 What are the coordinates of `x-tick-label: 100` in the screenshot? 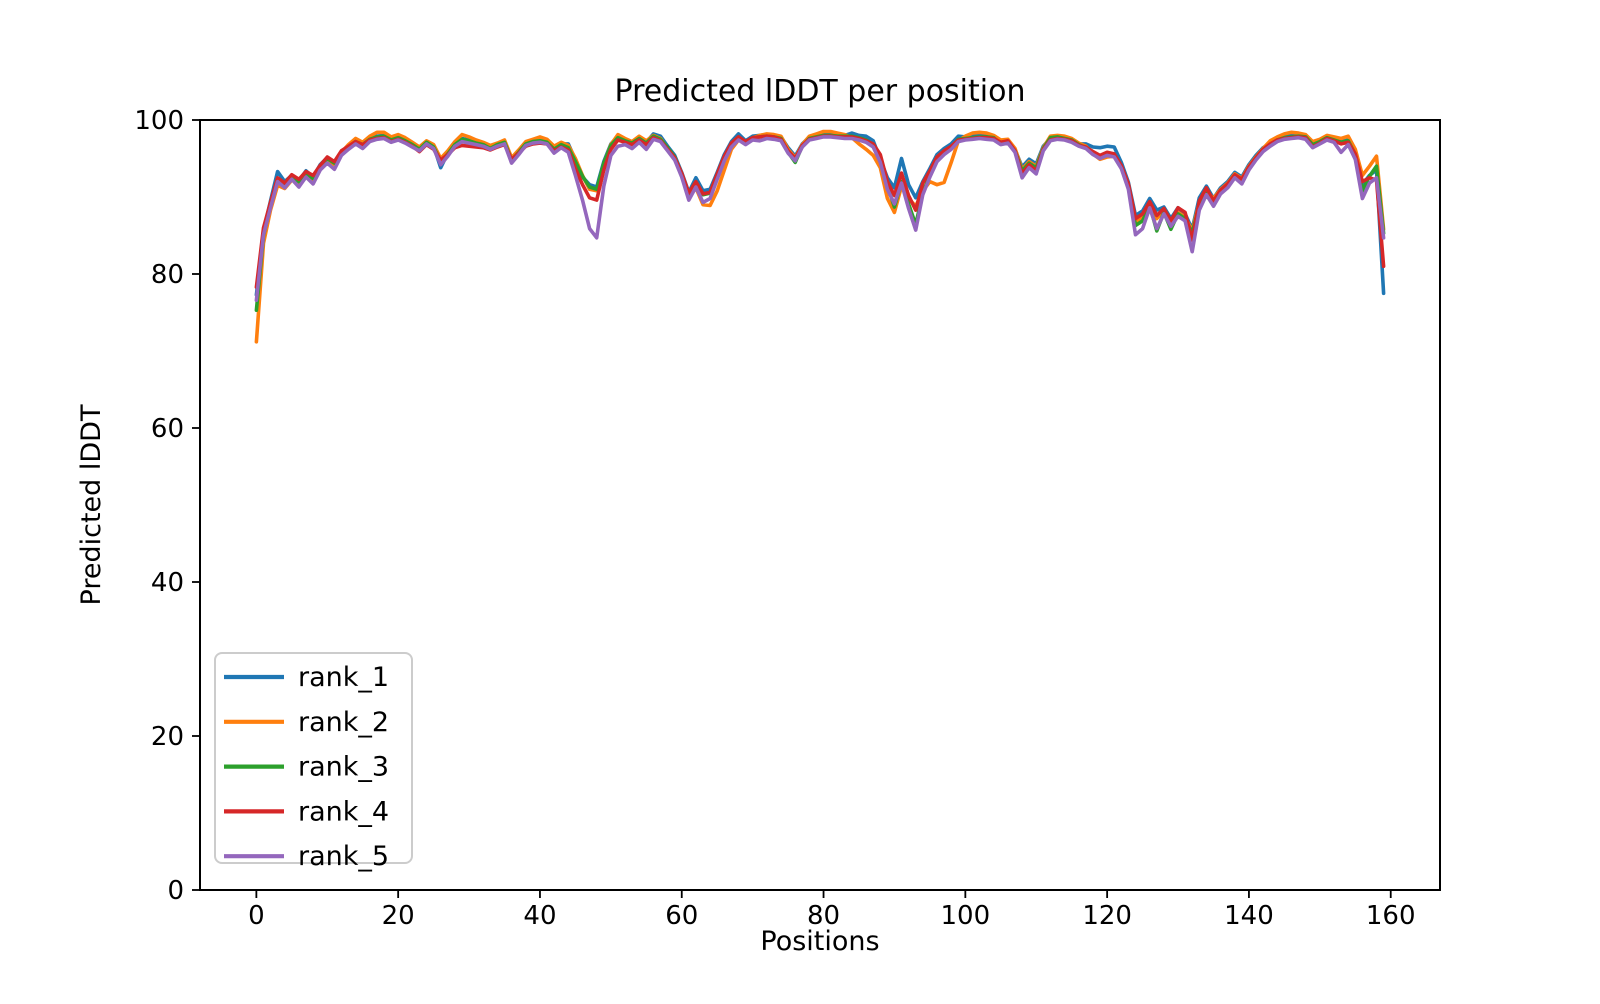 It's located at (966, 916).